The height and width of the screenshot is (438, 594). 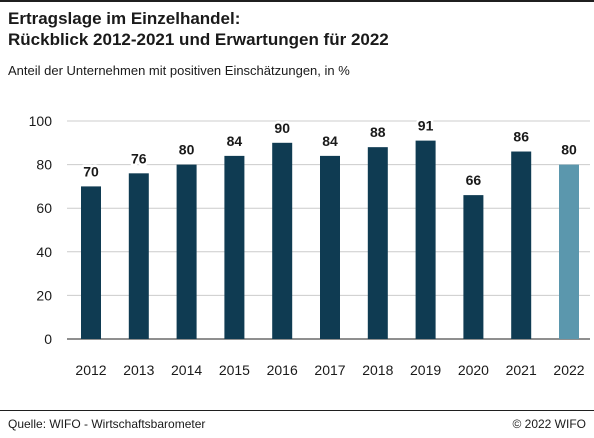 I want to click on data-label-2015: 84, so click(x=235, y=141).